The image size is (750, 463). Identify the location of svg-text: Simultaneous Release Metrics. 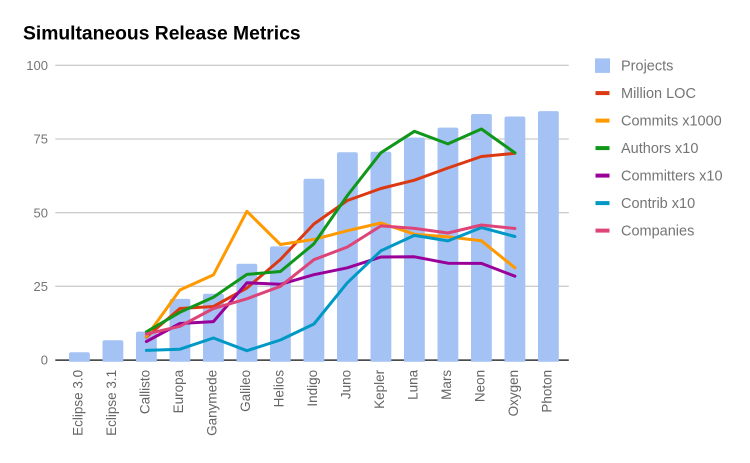
(162, 34).